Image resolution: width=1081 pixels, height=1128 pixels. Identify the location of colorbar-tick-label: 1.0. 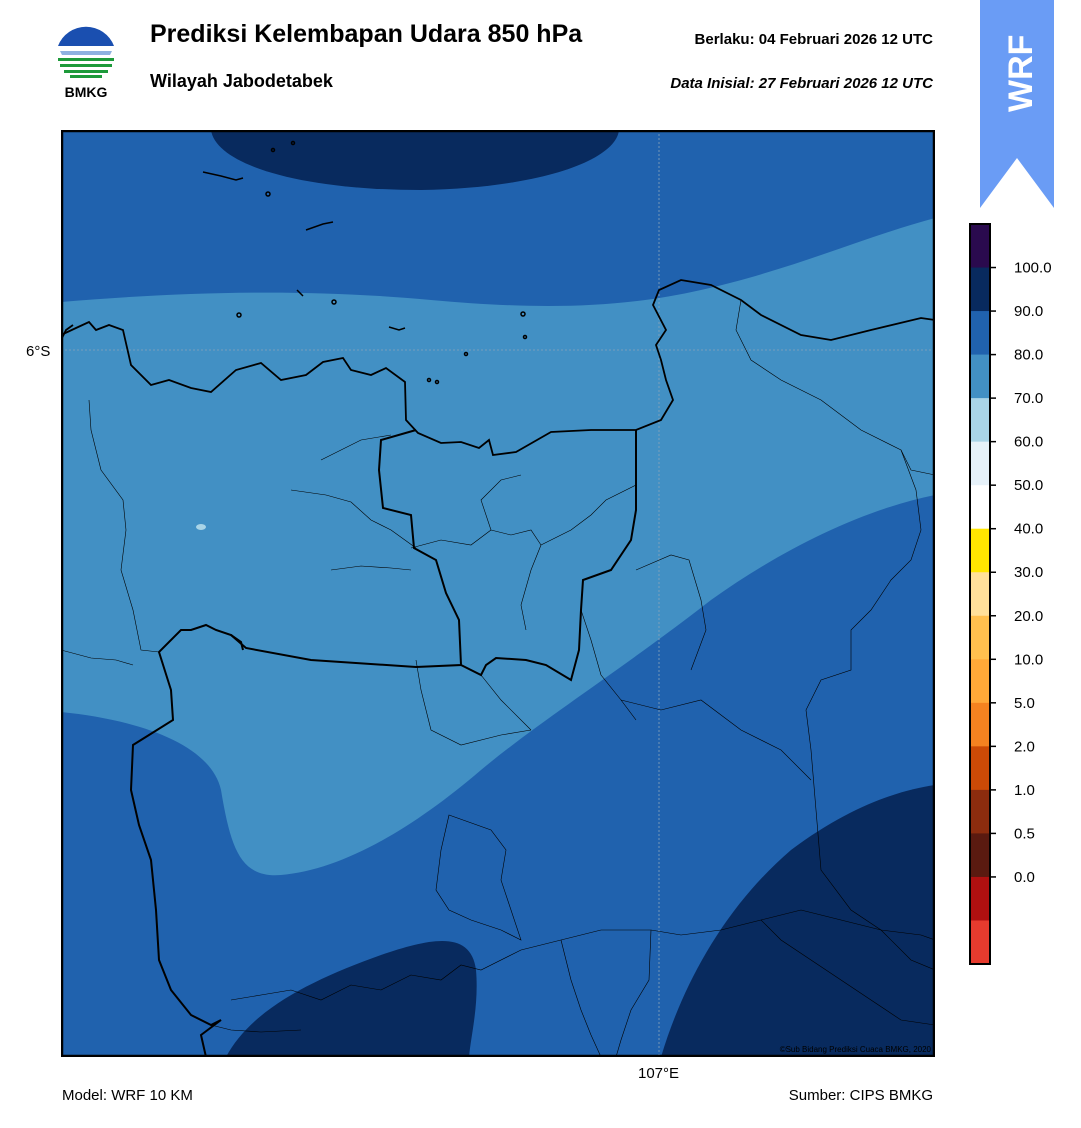
(1024, 790).